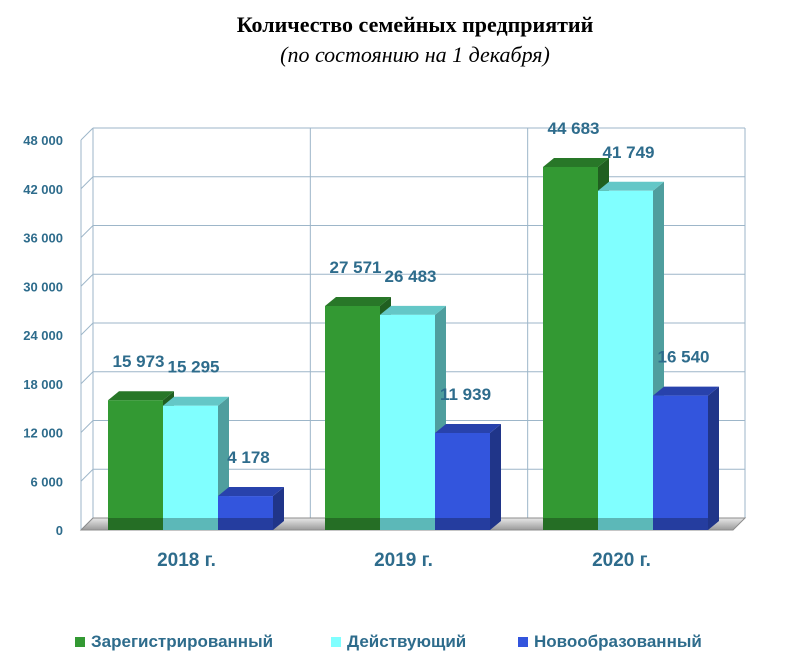 The height and width of the screenshot is (666, 800). What do you see at coordinates (618, 641) in the screenshot?
I see `legend-label: Новообразованный` at bounding box center [618, 641].